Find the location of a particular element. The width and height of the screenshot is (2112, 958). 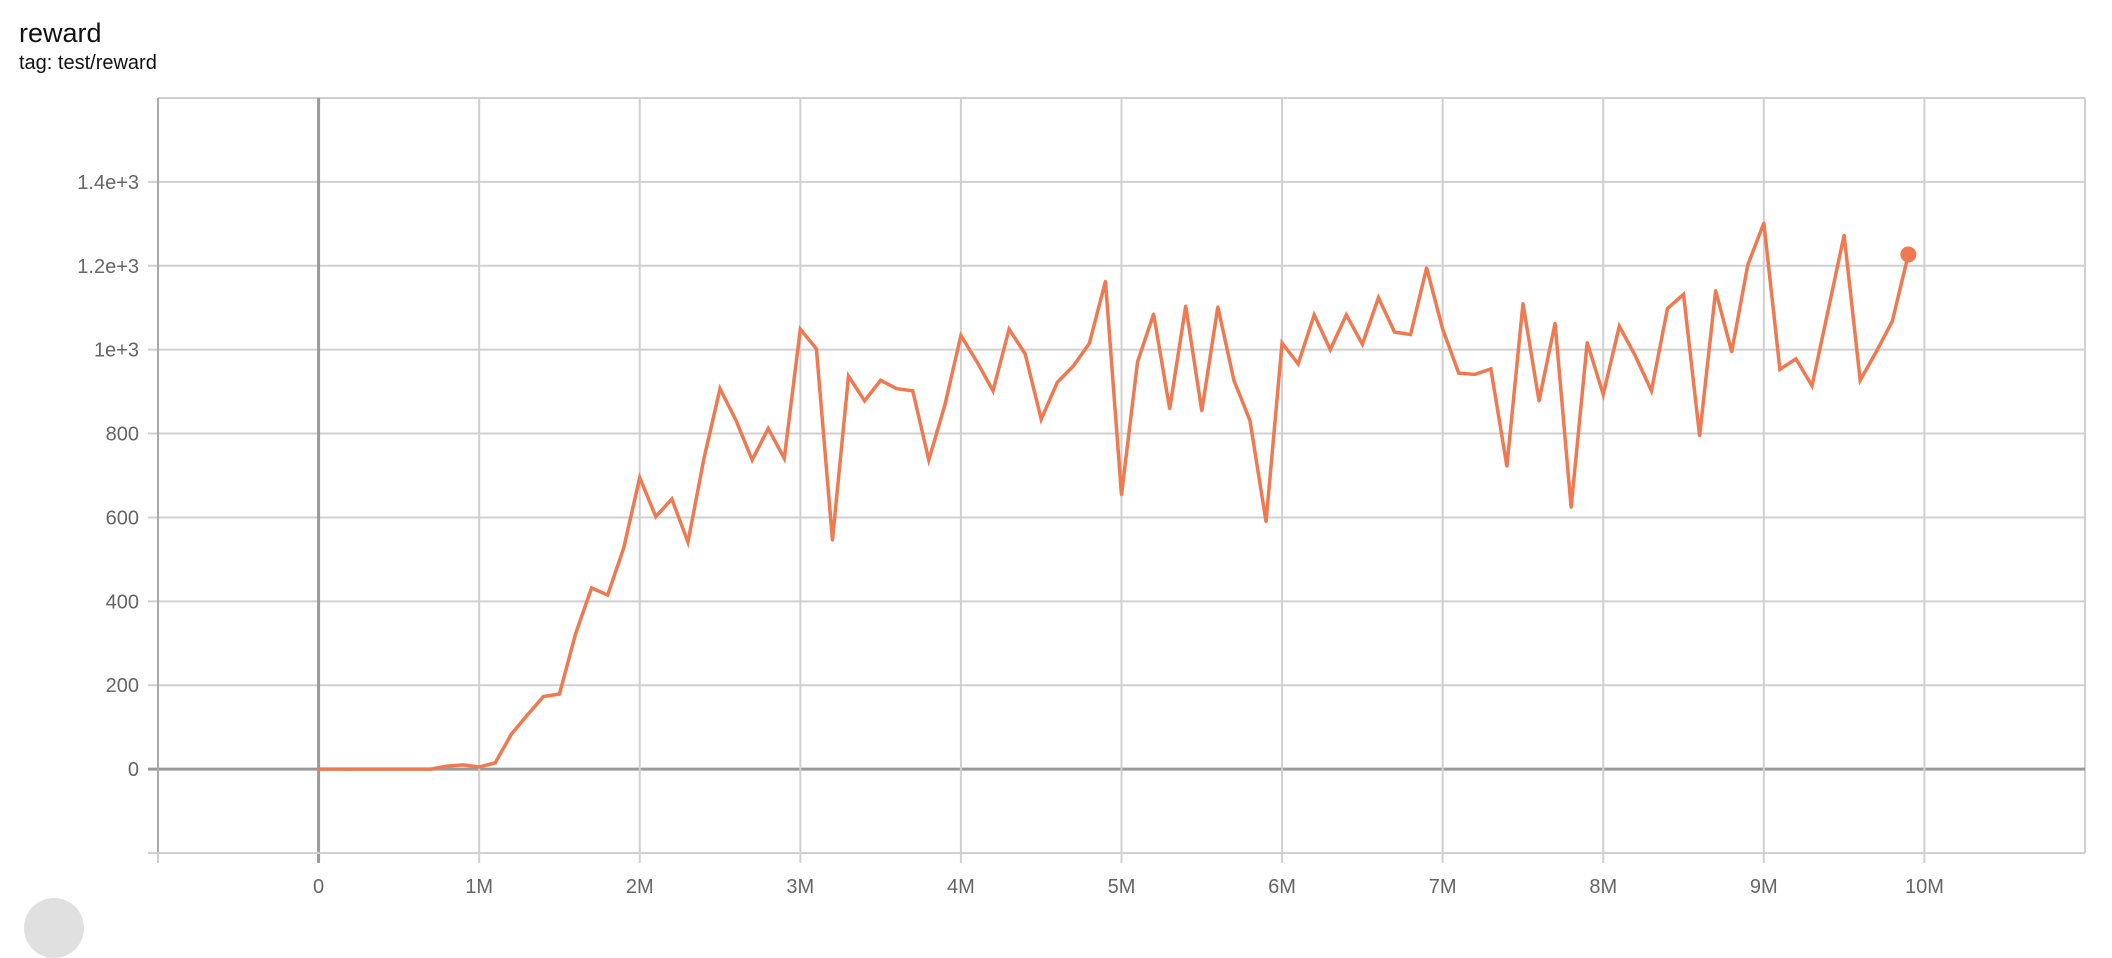

x-tick-label: 4M is located at coordinates (961, 887).